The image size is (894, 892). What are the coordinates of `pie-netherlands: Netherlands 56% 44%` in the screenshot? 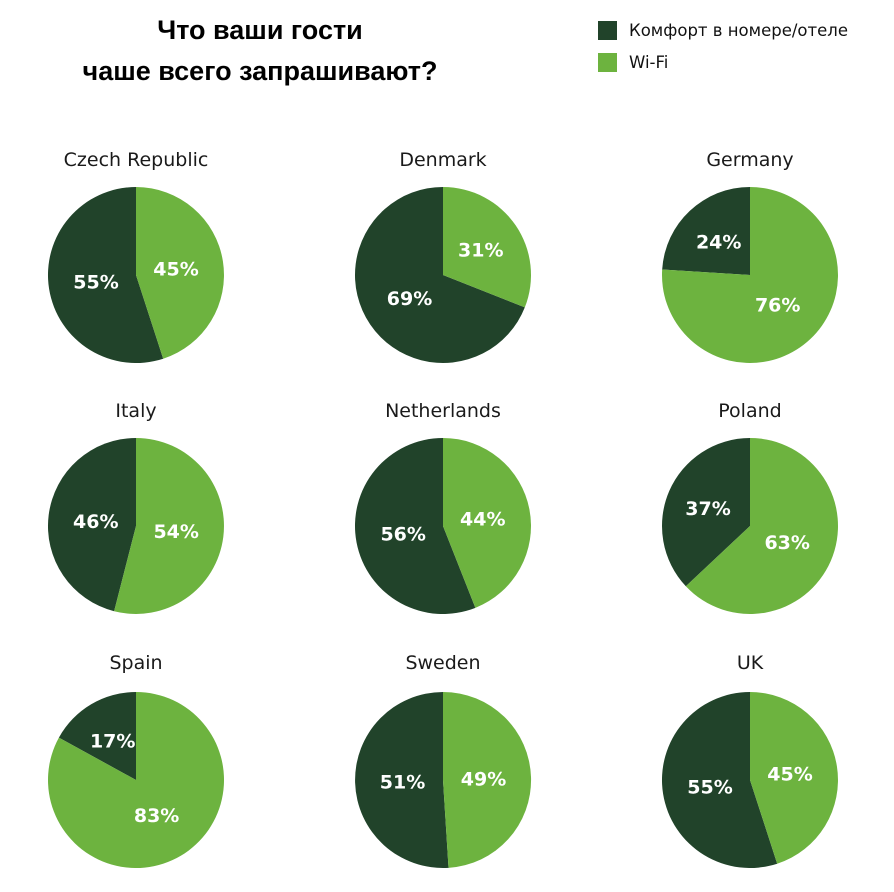 It's located at (442, 507).